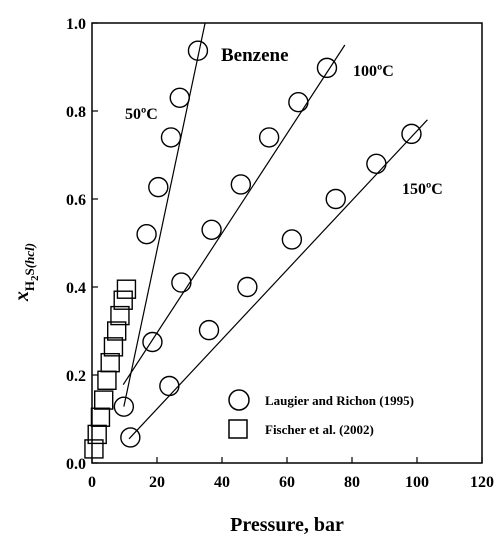  I want to click on y-axis-title-s: S, so click(29, 271).